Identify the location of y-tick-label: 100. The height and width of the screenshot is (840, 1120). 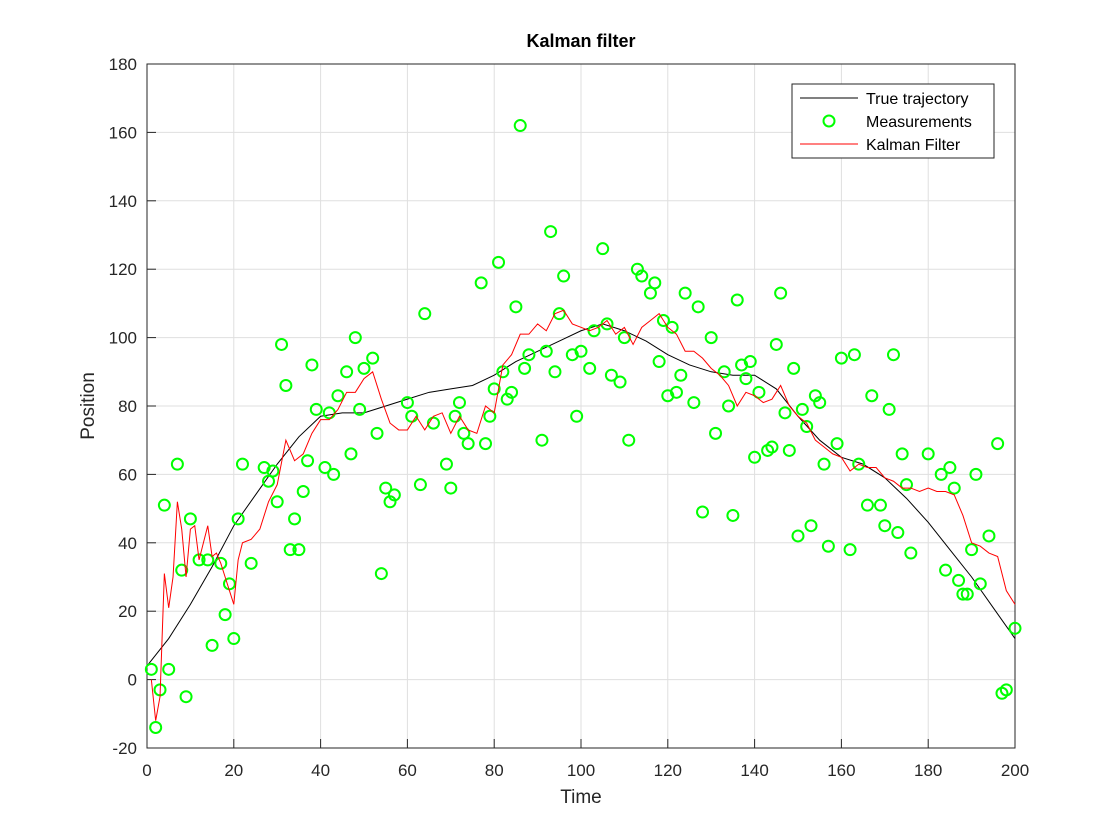
(123, 338).